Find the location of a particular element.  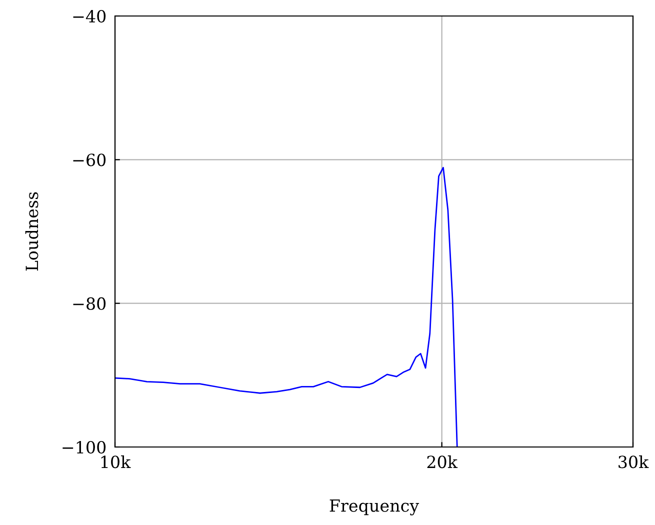

y-tick-label: −80 is located at coordinates (89, 303).